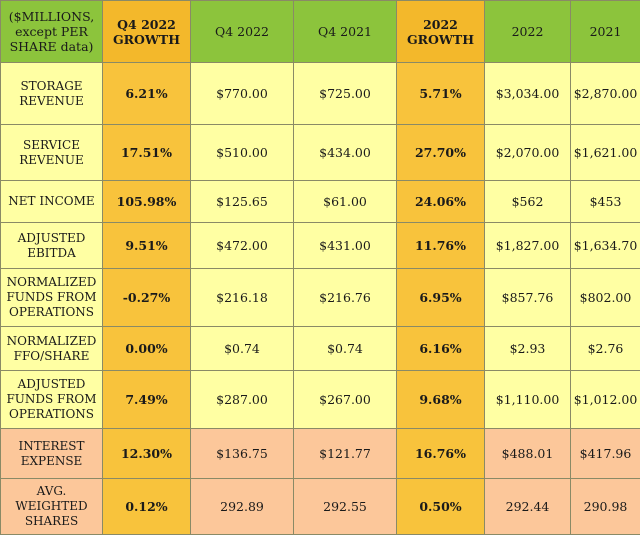  Describe the element at coordinates (146, 453) in the screenshot. I see `q4-growth-cell: 12.30%` at that location.